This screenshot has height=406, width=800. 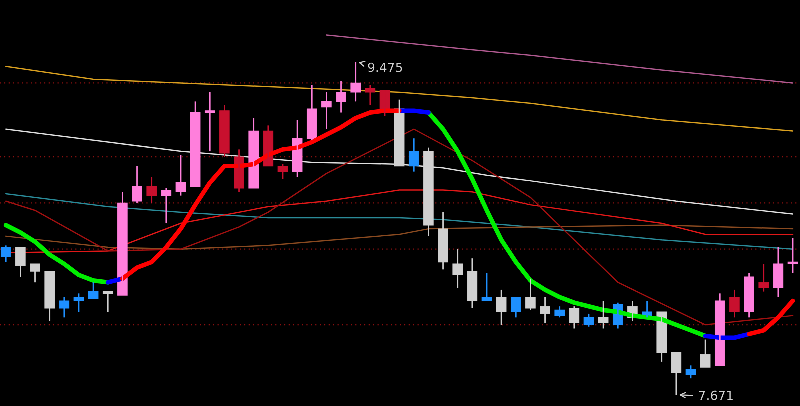 What do you see at coordinates (716, 395) in the screenshot?
I see `annotation: 7.671` at bounding box center [716, 395].